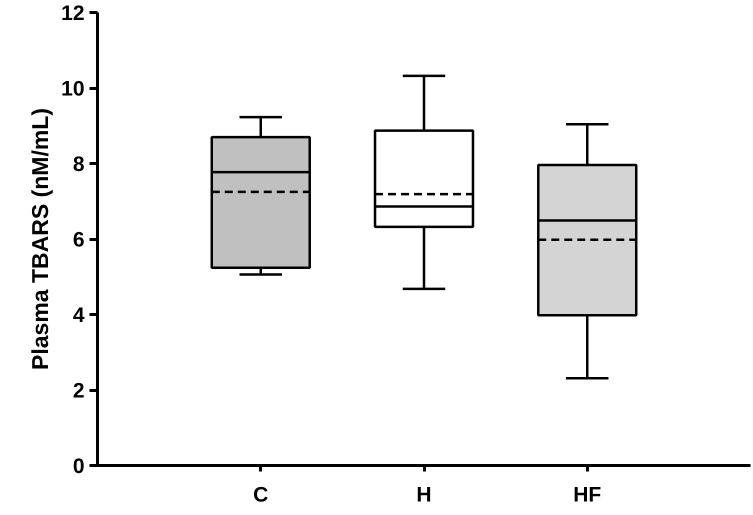 Image resolution: width=753 pixels, height=515 pixels. Describe the element at coordinates (78, 466) in the screenshot. I see `y-tick-label: 0` at that location.